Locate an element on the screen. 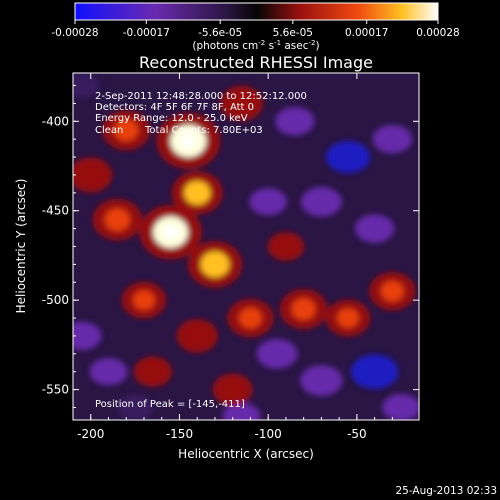 This screenshot has height=500, width=500. x-tick-label: -100 is located at coordinates (268, 434).